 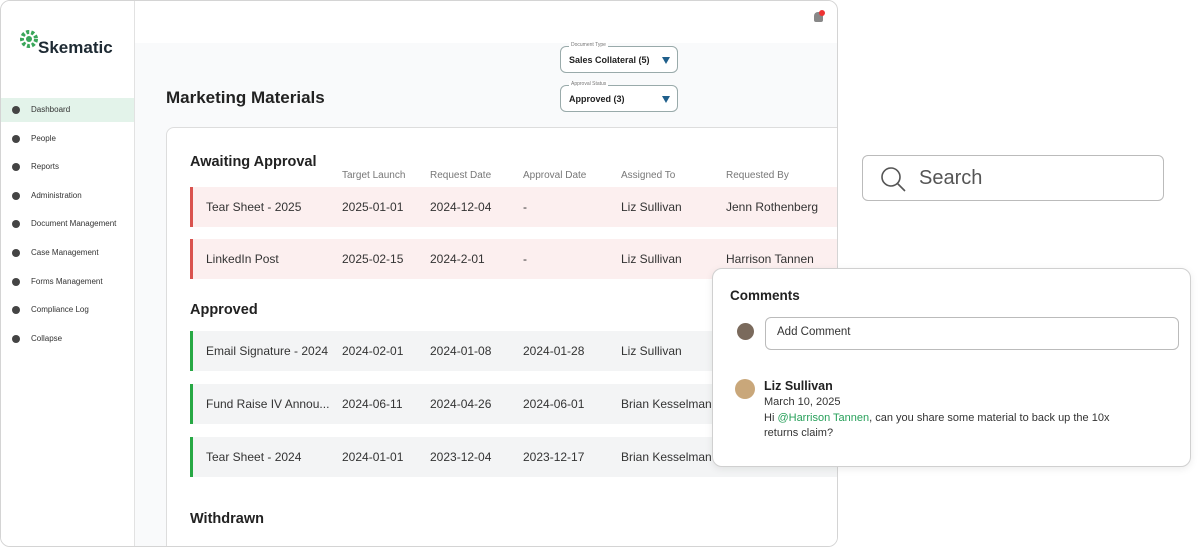 What do you see at coordinates (461, 404) in the screenshot?
I see `table-cell: 2024-04-26` at bounding box center [461, 404].